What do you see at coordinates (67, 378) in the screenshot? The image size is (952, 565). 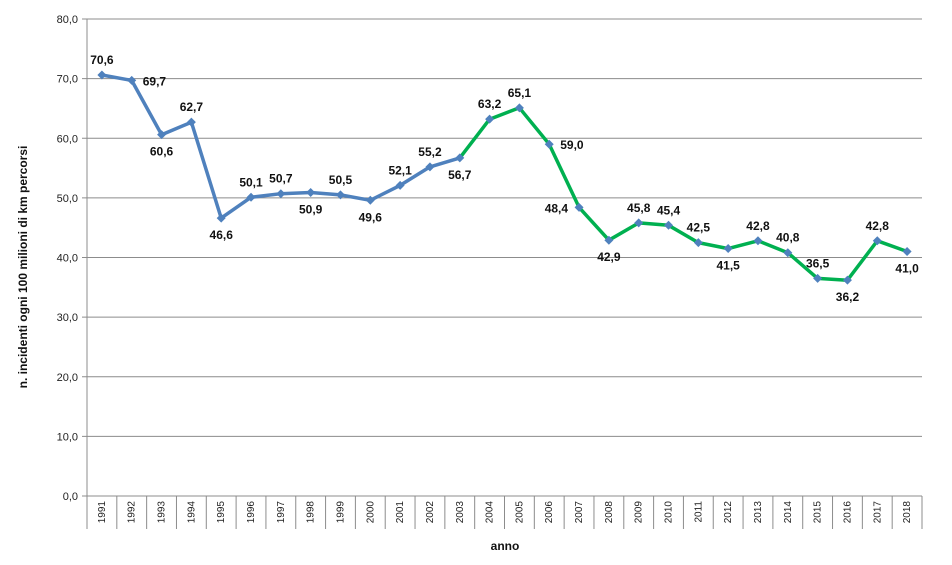 I see `y-tick-label: 20,0` at bounding box center [67, 378].